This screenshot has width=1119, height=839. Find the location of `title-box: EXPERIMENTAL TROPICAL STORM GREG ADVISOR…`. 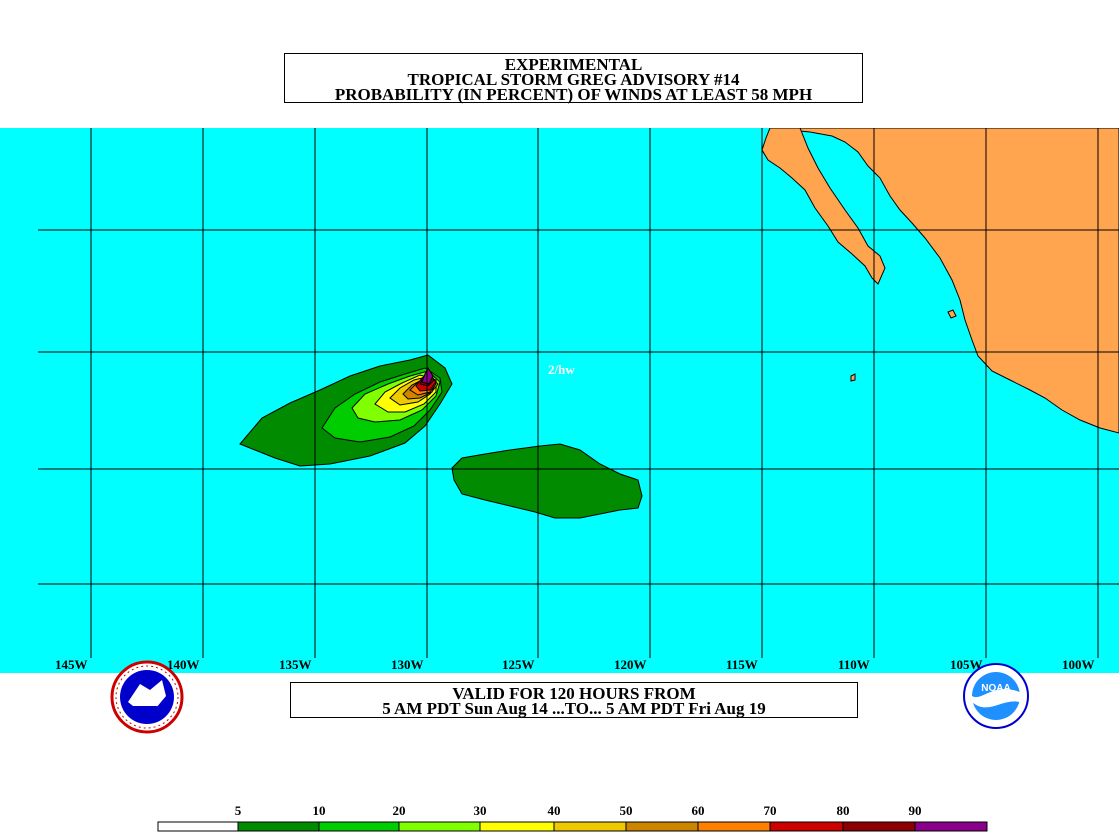

title-box: EXPERIMENTAL TROPICAL STORM GREG ADVISOR… is located at coordinates (573, 78).